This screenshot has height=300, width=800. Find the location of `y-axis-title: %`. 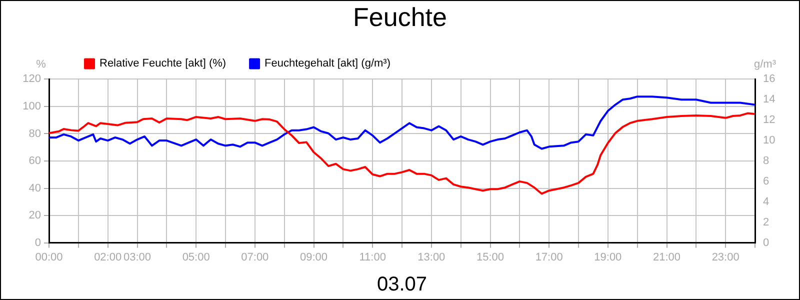

y-axis-title: % is located at coordinates (41, 64).